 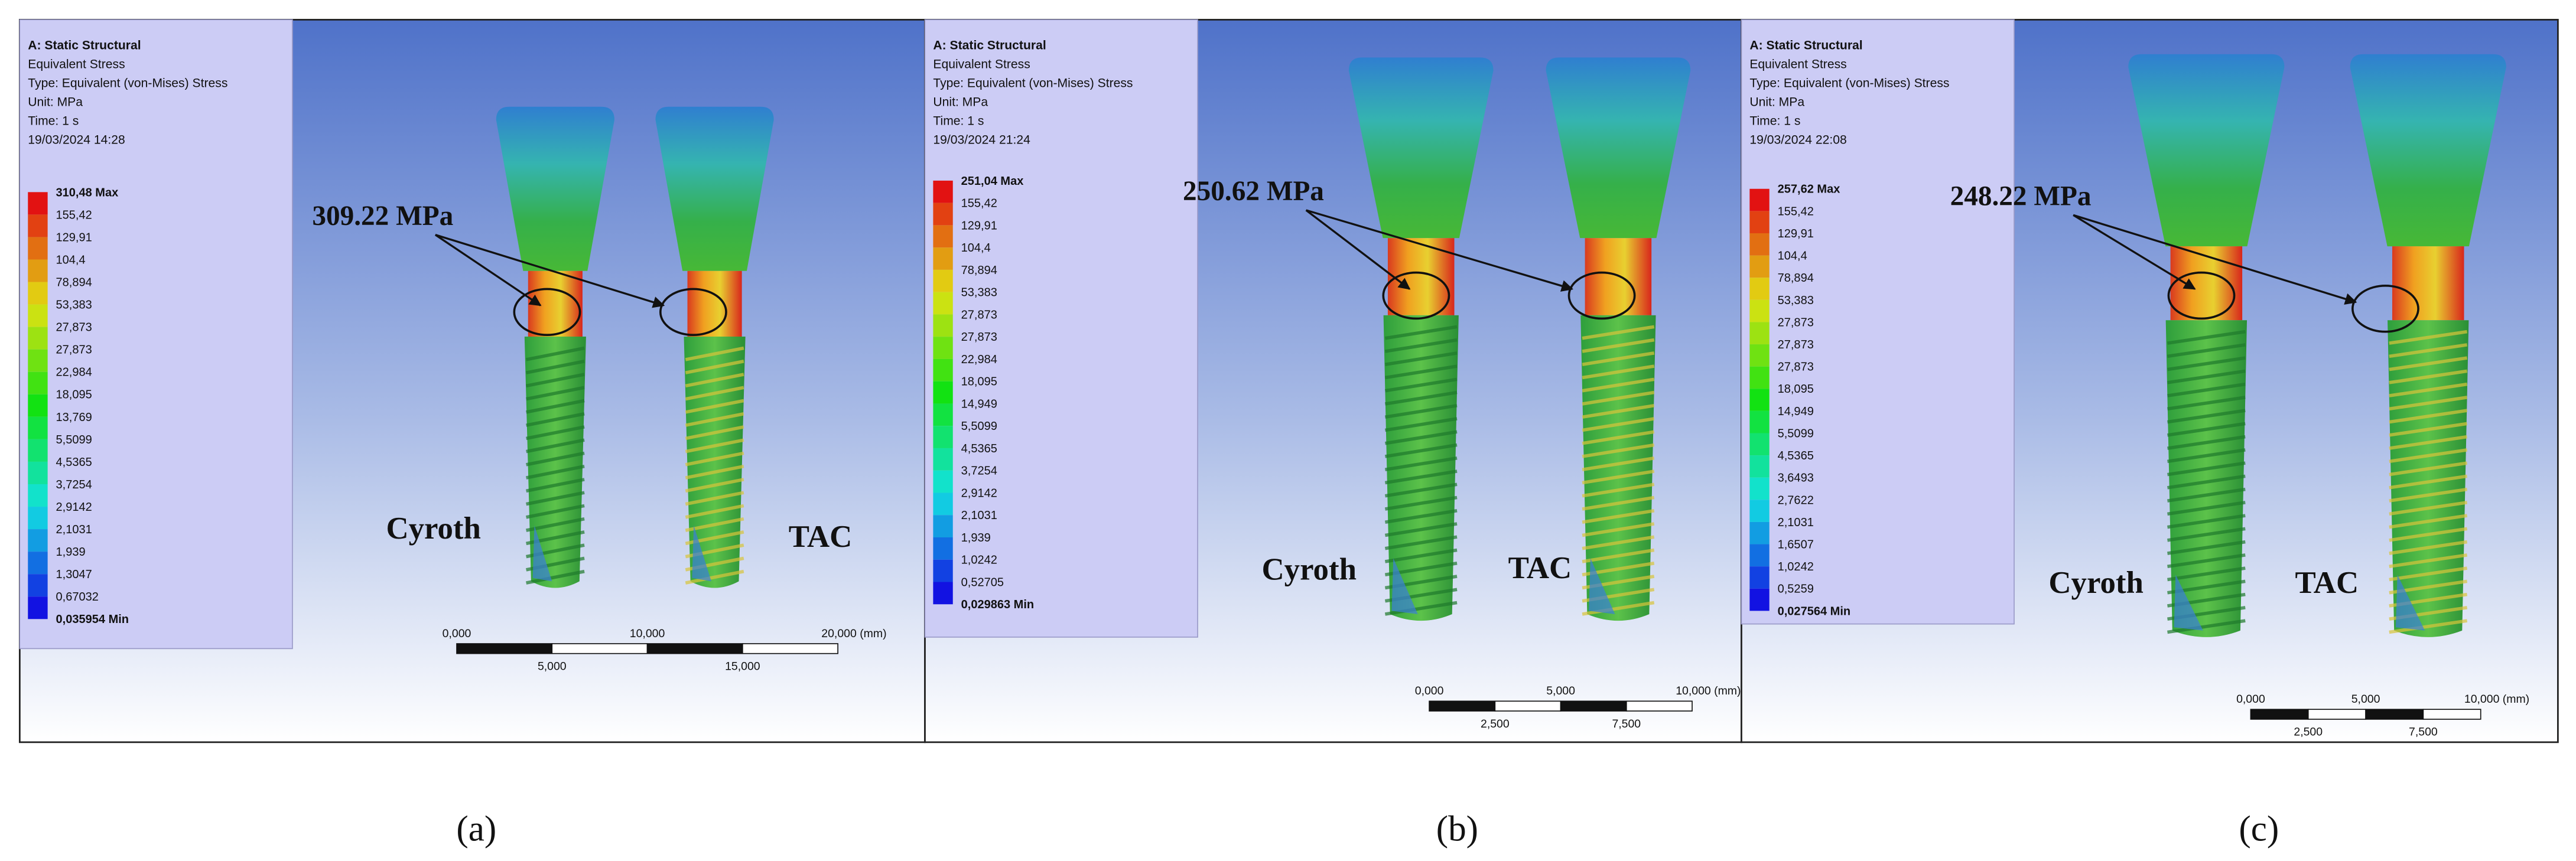 I want to click on legend-label: 1,939, so click(x=976, y=537).